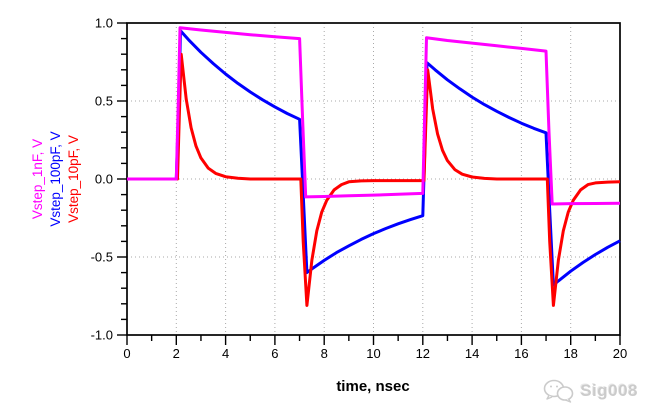  Describe the element at coordinates (225, 353) in the screenshot. I see `x-tick-label: 4` at that location.